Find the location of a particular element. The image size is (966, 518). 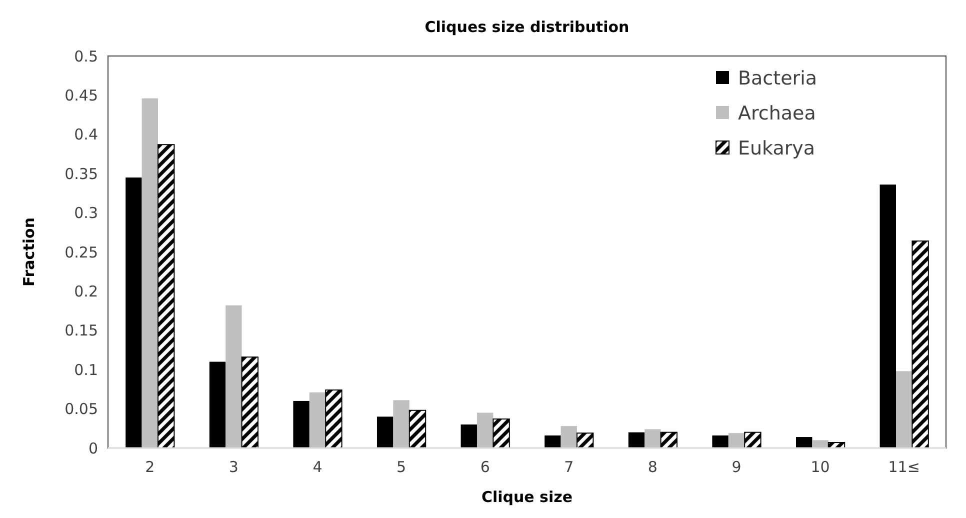

chart-title: Cliques size distribution is located at coordinates (527, 27).